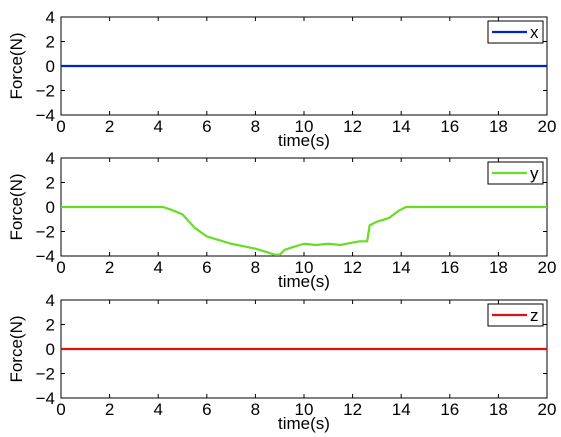  What do you see at coordinates (534, 32) in the screenshot?
I see `legend-label: x` at bounding box center [534, 32].